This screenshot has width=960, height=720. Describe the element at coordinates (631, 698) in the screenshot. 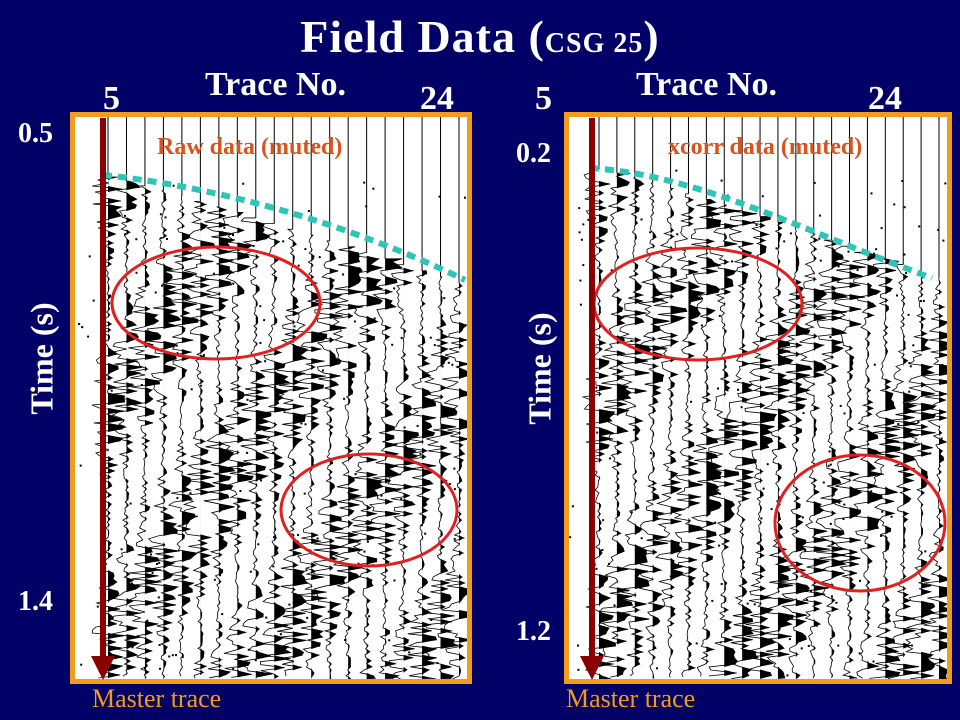

I see `right-master-trace-label: Master trace` at that location.